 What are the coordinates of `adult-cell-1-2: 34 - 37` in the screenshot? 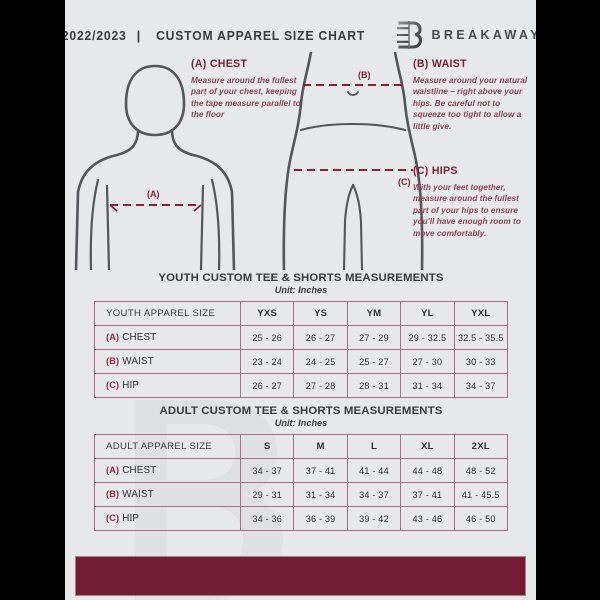 It's located at (374, 494).